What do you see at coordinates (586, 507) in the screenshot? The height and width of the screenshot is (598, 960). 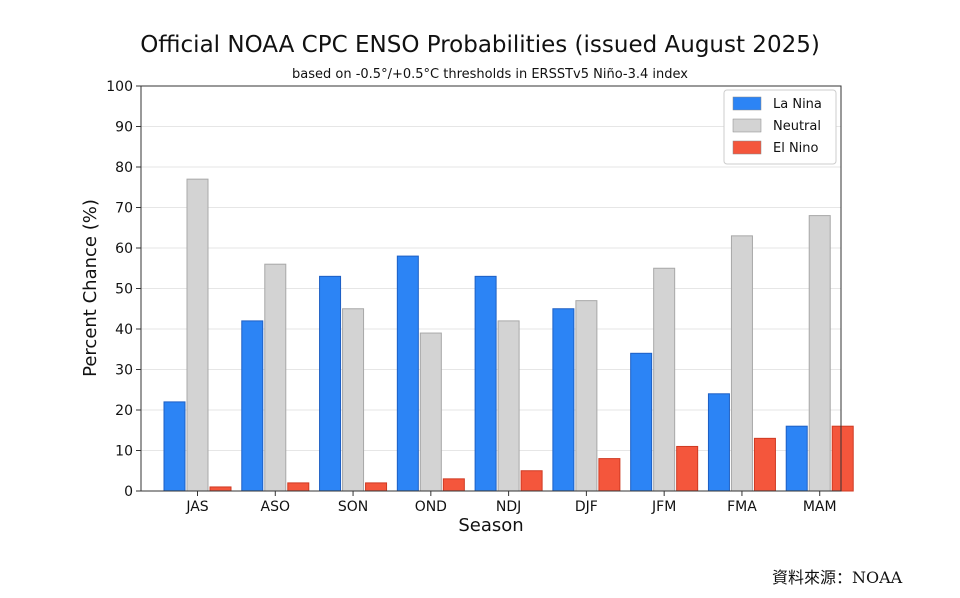 I see `x-tick-label: DJF` at bounding box center [586, 507].